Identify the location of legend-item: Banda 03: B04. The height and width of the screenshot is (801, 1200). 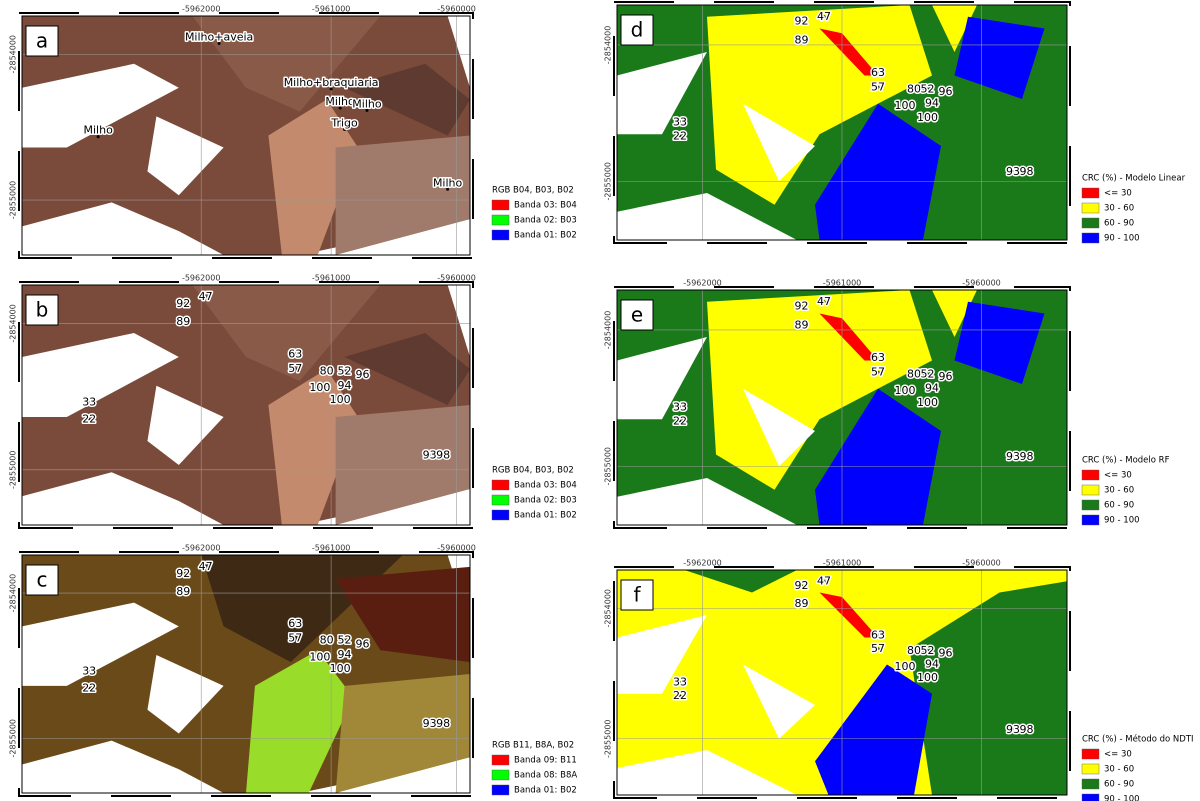
(545, 486).